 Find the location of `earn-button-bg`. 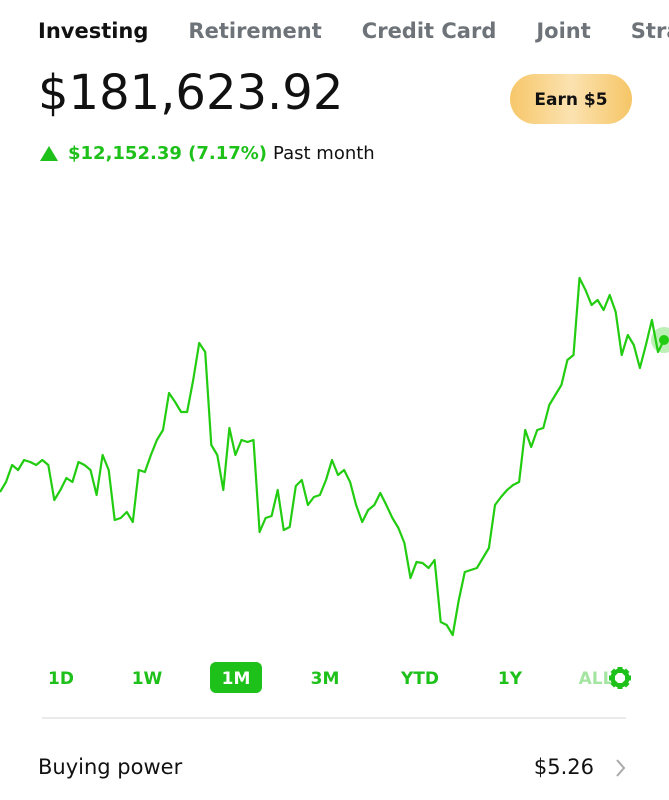

earn-button-bg is located at coordinates (571, 99).